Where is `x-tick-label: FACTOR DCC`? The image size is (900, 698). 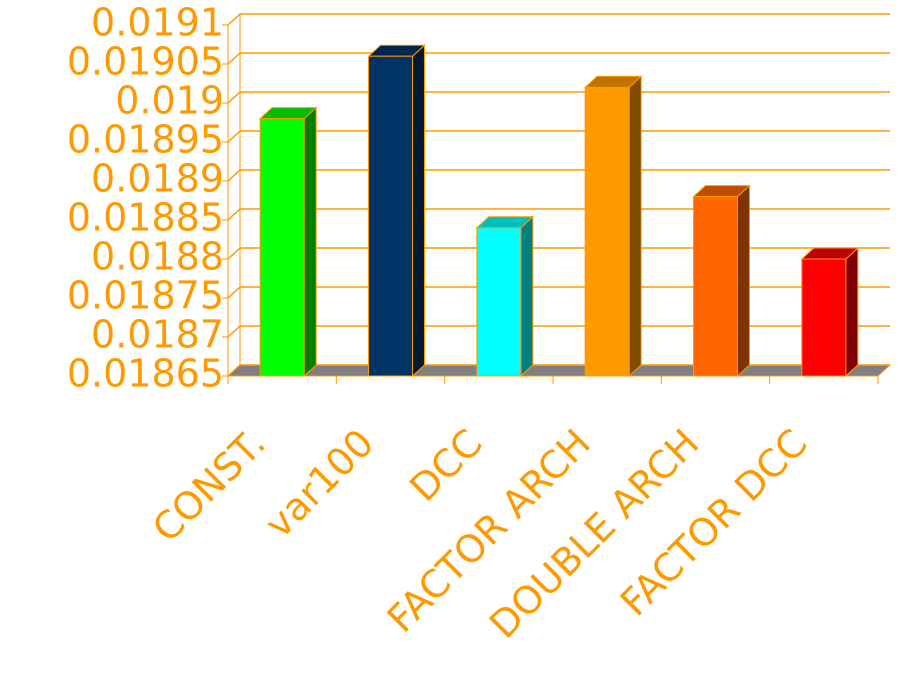
x-tick-label: FACTOR DCC is located at coordinates (714, 523).